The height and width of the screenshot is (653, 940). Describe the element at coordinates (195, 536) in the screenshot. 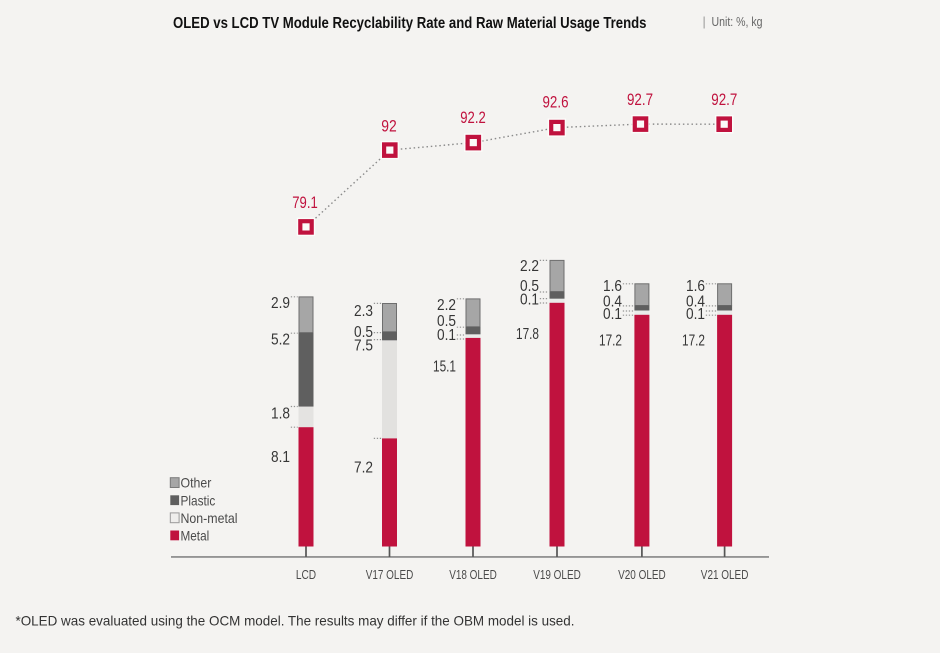

I see `svg-text: Metal` at that location.